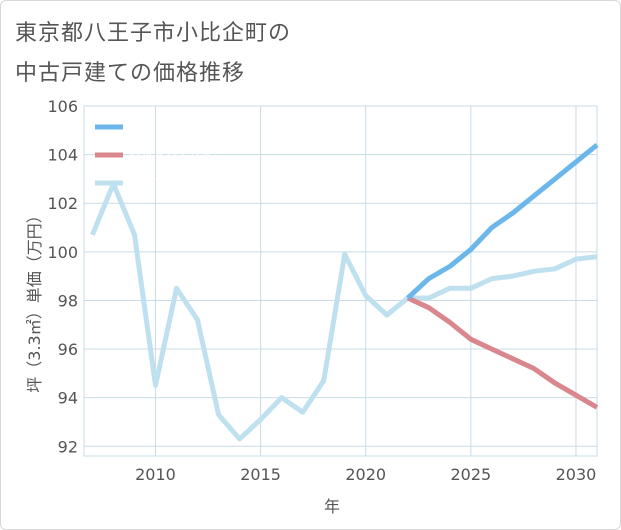 This screenshot has height=530, width=621. I want to click on y-axis-label: 坪（3.3㎡）単価（万円）, so click(34, 299).